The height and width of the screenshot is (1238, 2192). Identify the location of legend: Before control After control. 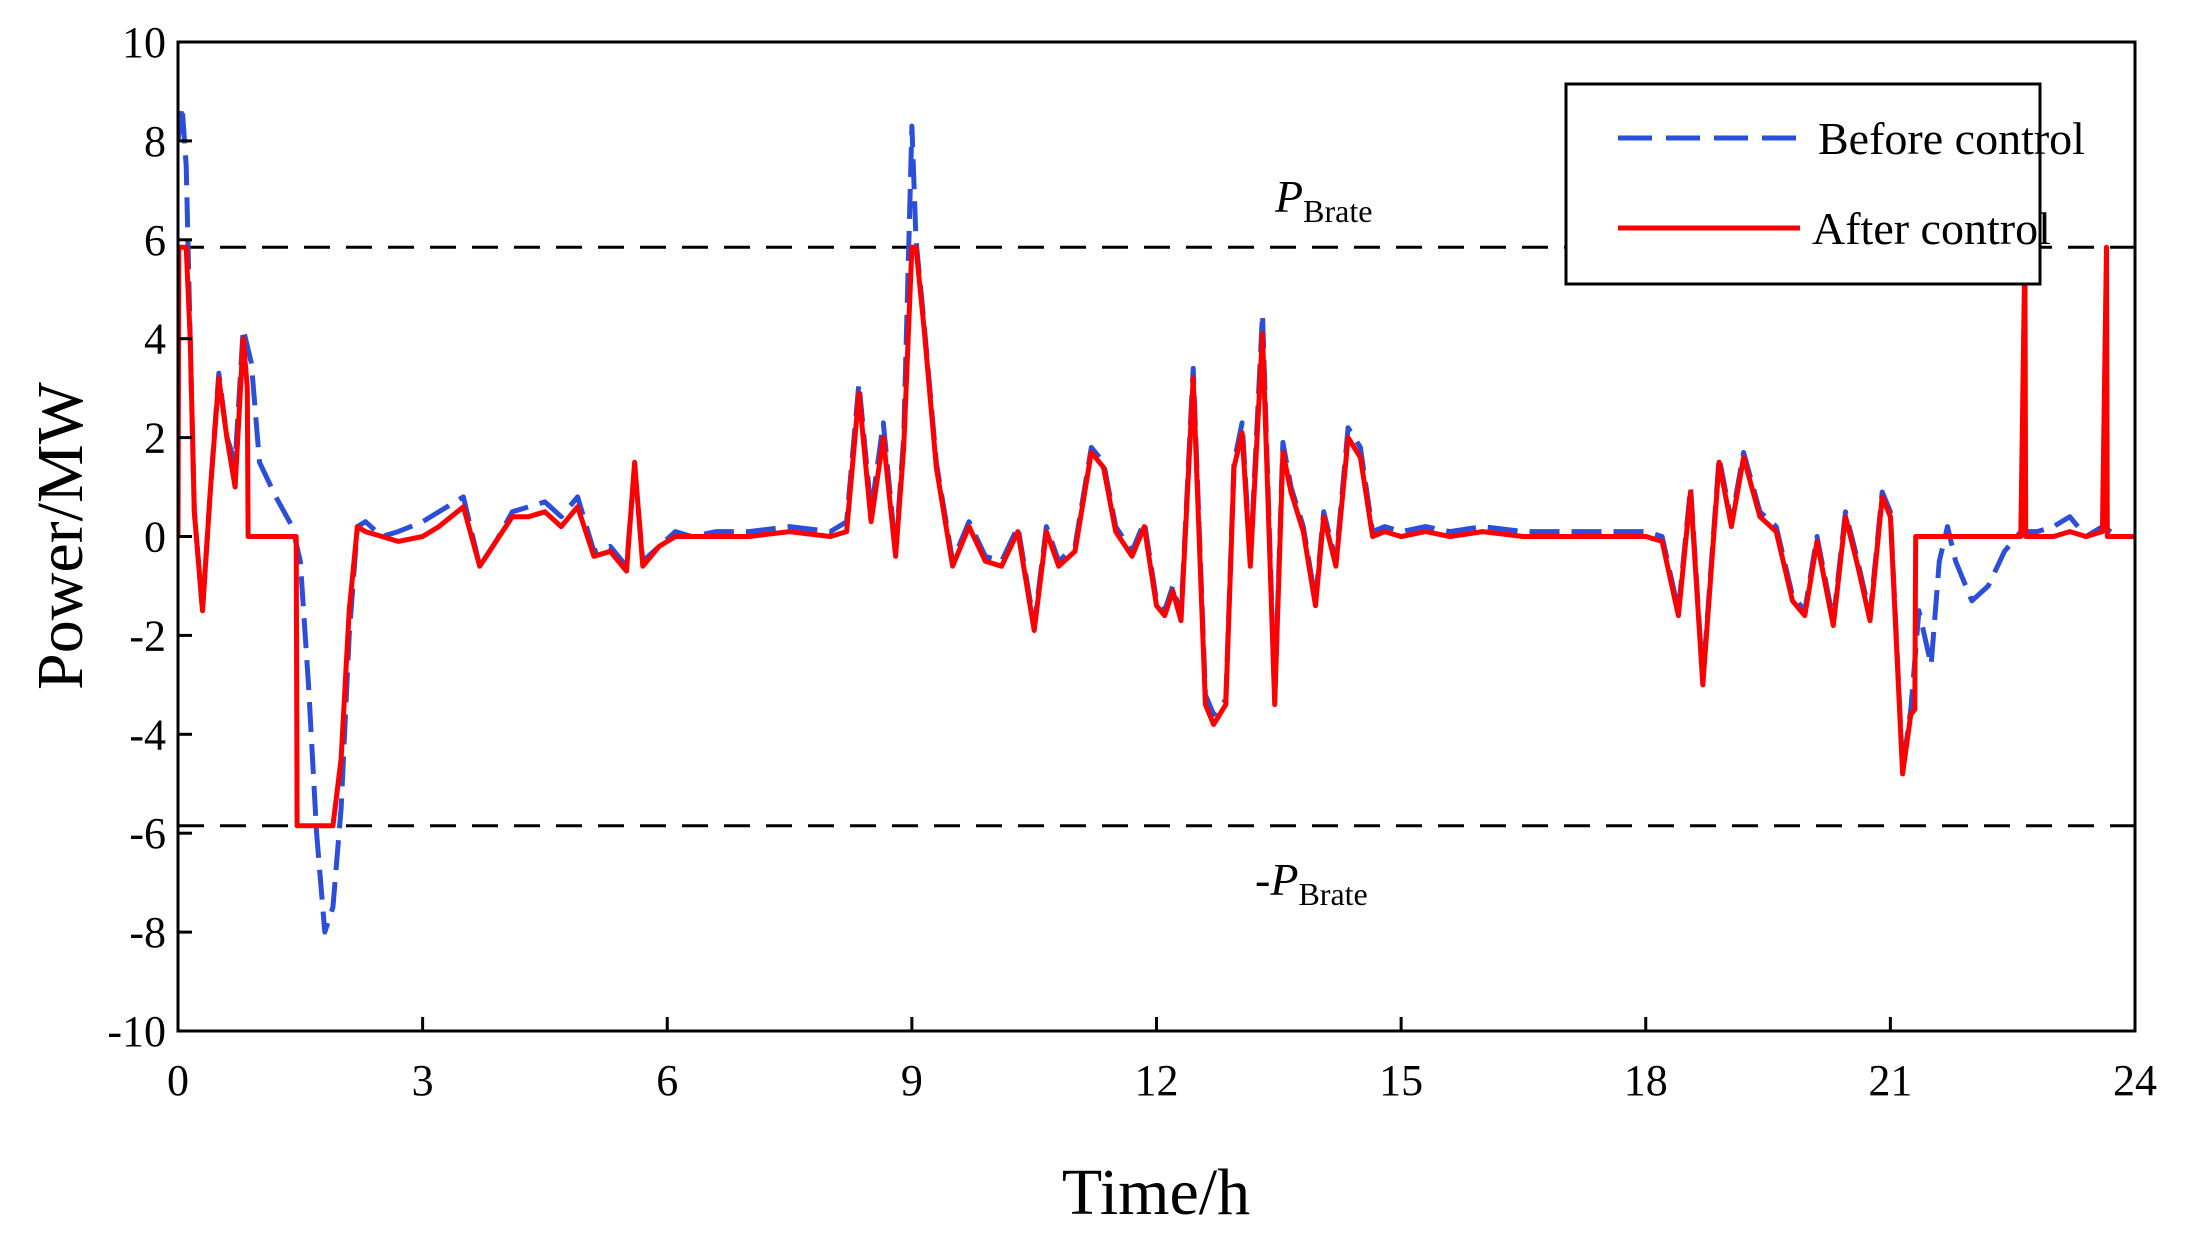
(1824, 184).